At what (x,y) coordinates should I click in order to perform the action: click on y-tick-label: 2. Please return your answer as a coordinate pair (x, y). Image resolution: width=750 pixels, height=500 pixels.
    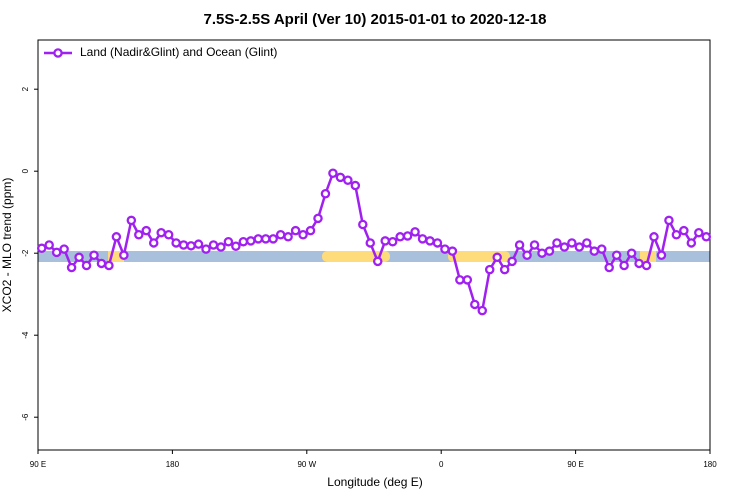
    Looking at the image, I should click on (25, 88).